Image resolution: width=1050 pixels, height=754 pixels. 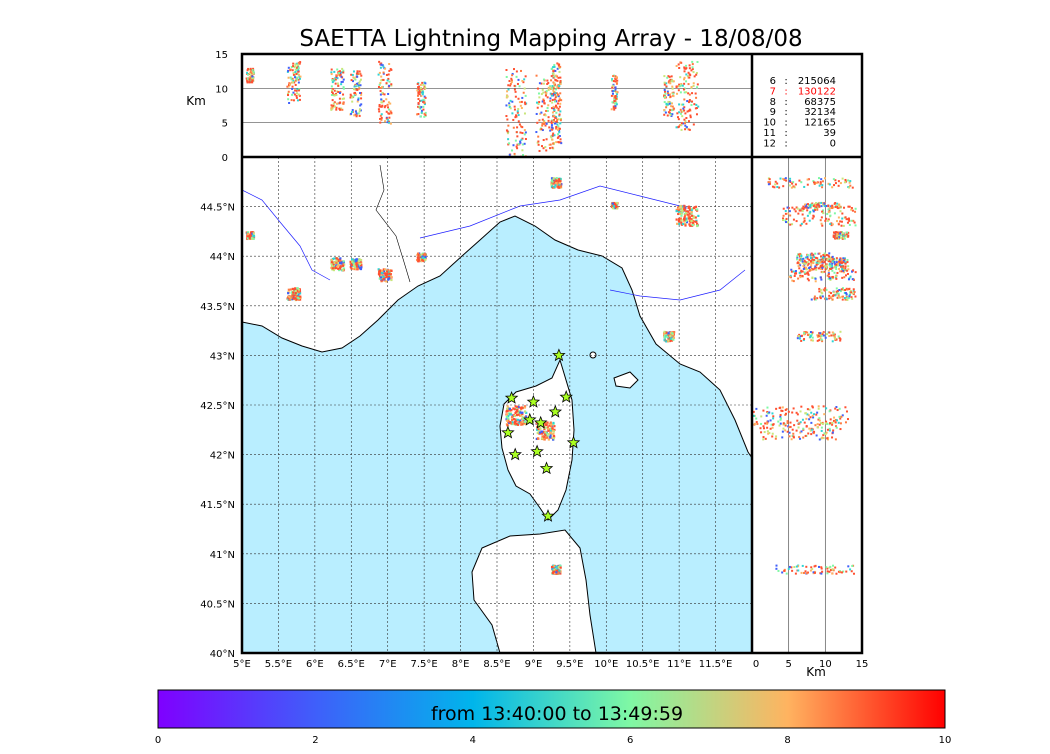 What do you see at coordinates (626, 380) in the screenshot?
I see `elba-island` at bounding box center [626, 380].